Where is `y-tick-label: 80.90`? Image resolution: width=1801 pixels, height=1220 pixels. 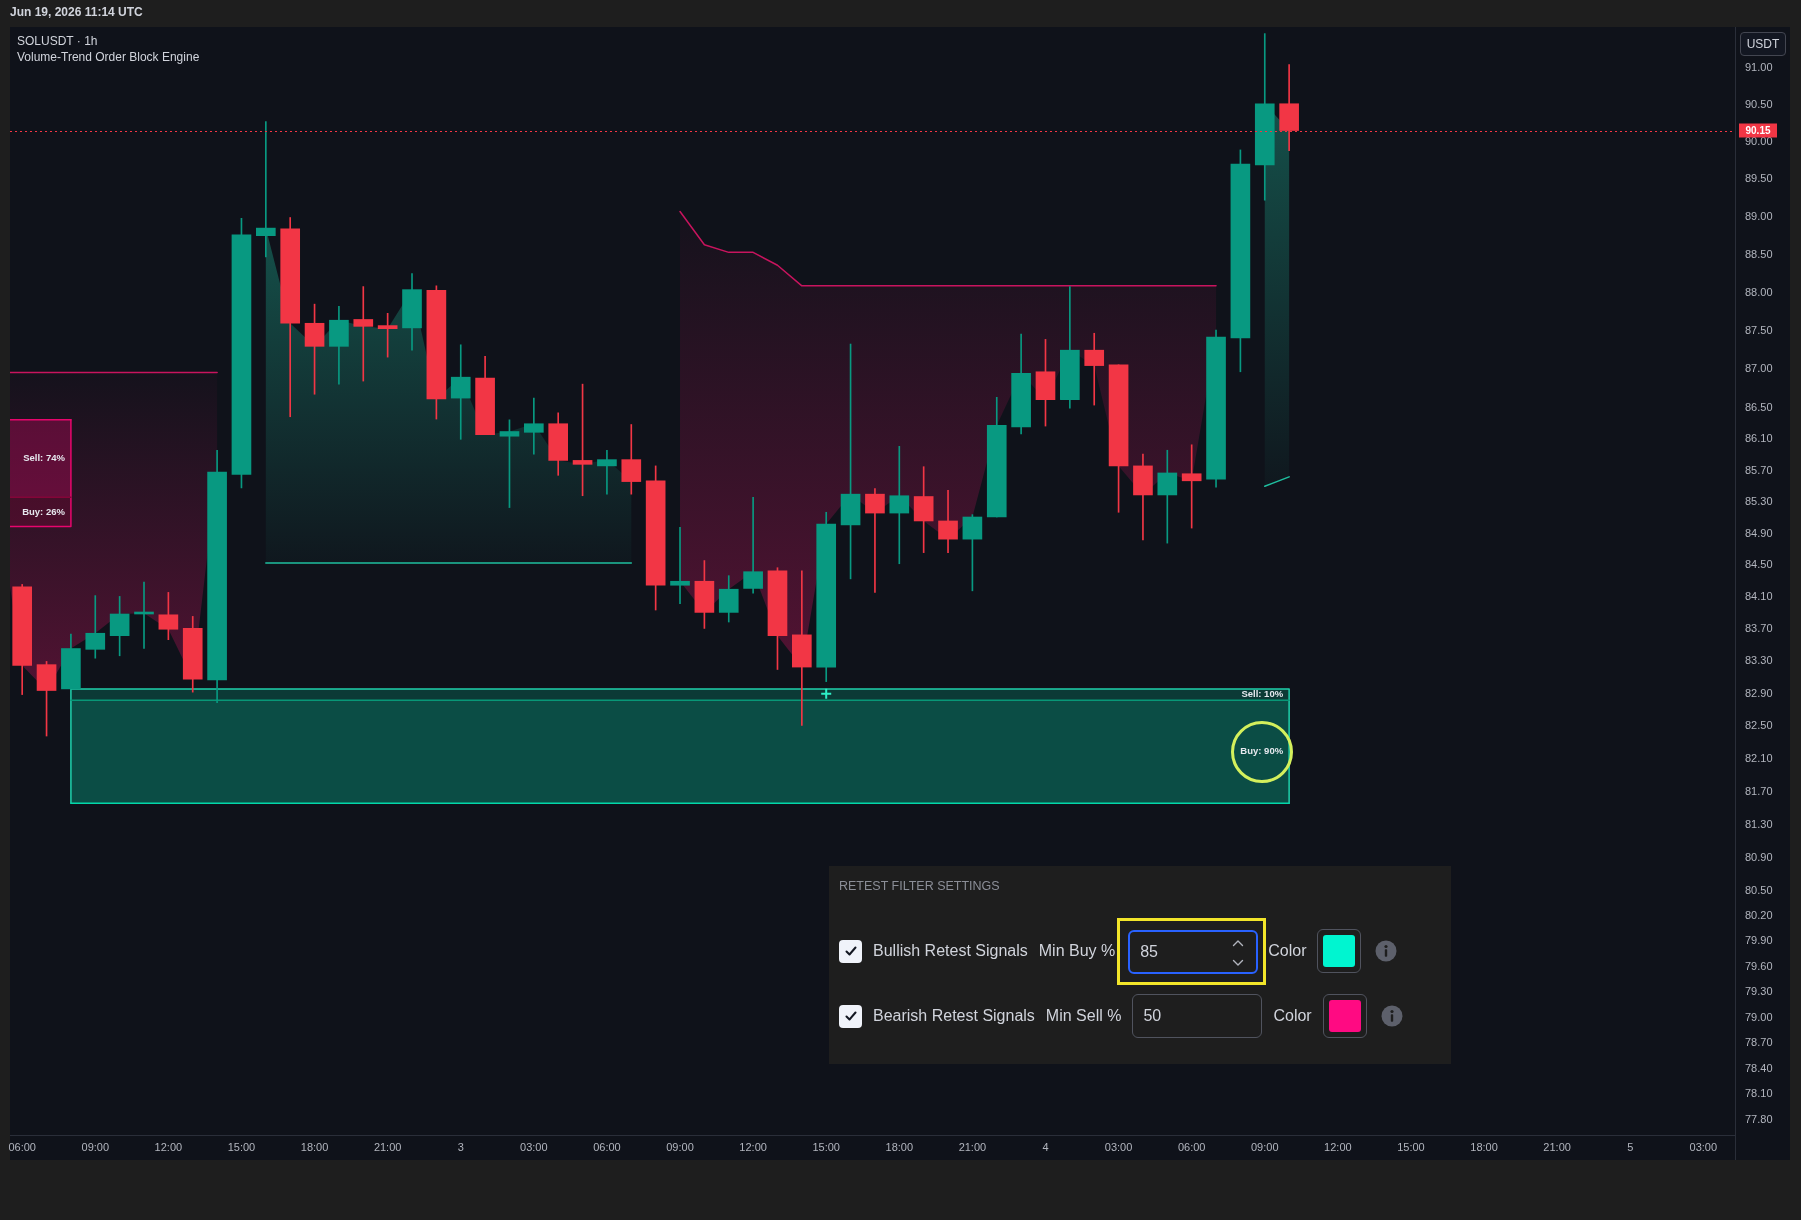 y-tick-label: 80.90 is located at coordinates (1759, 856).